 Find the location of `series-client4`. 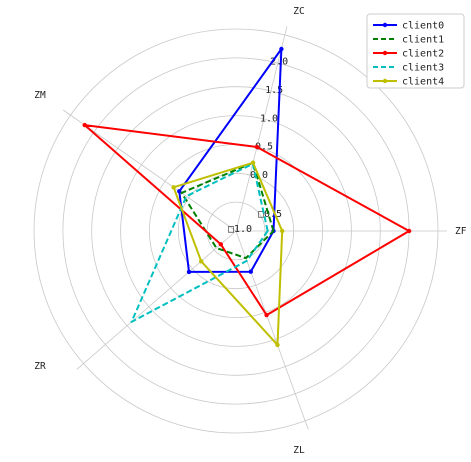

series-client4 is located at coordinates (228, 254).